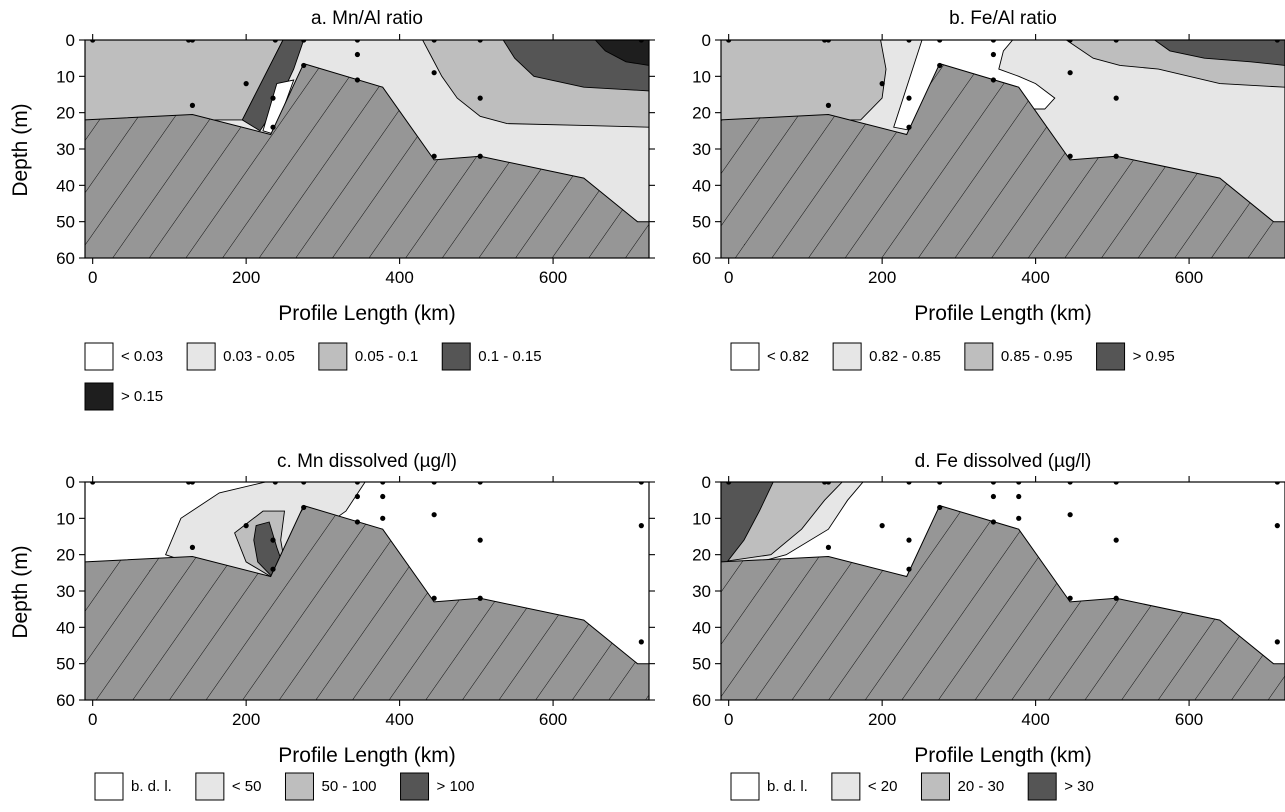  What do you see at coordinates (1003, 461) in the screenshot?
I see `panel-title: d. Fe dissolved (µg/l)` at bounding box center [1003, 461].